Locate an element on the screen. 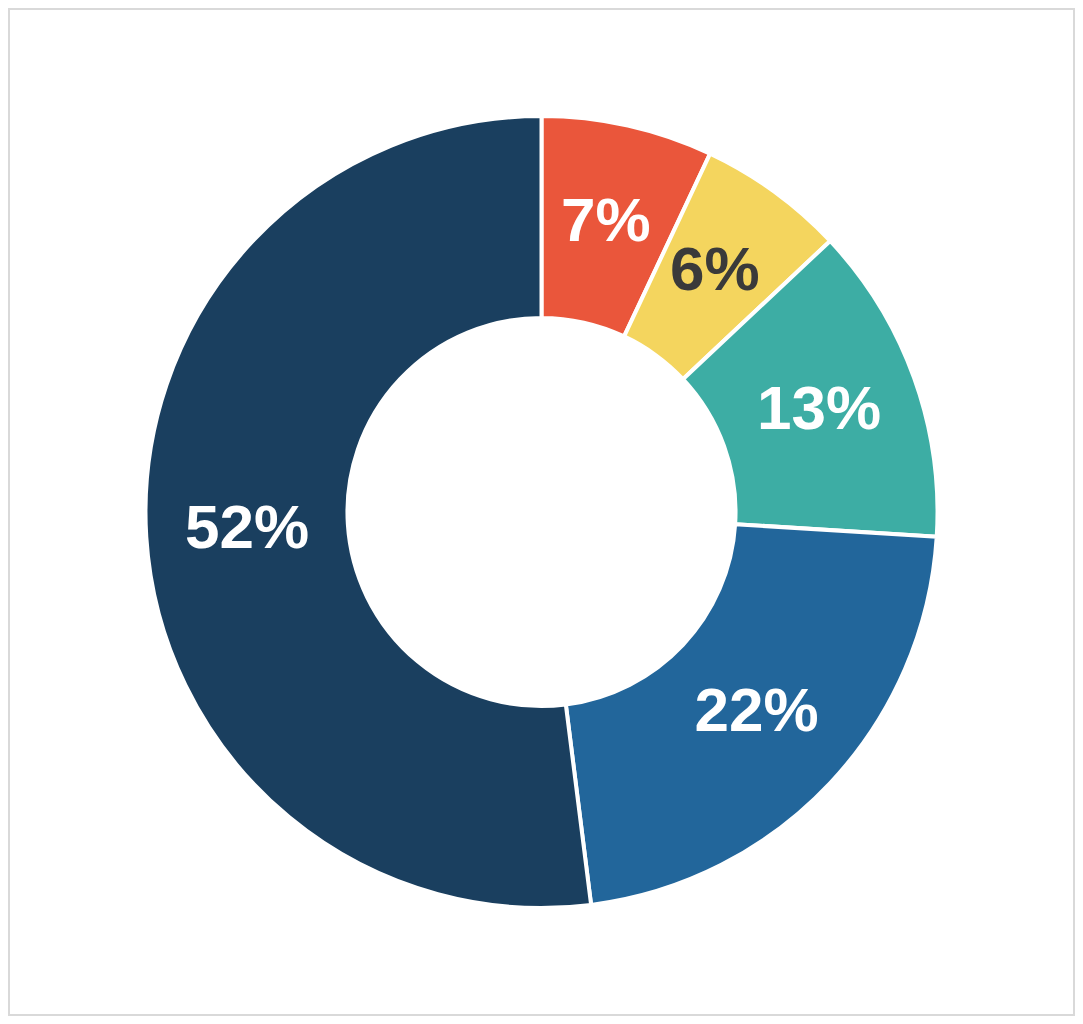  data-label: 7% is located at coordinates (606, 220).